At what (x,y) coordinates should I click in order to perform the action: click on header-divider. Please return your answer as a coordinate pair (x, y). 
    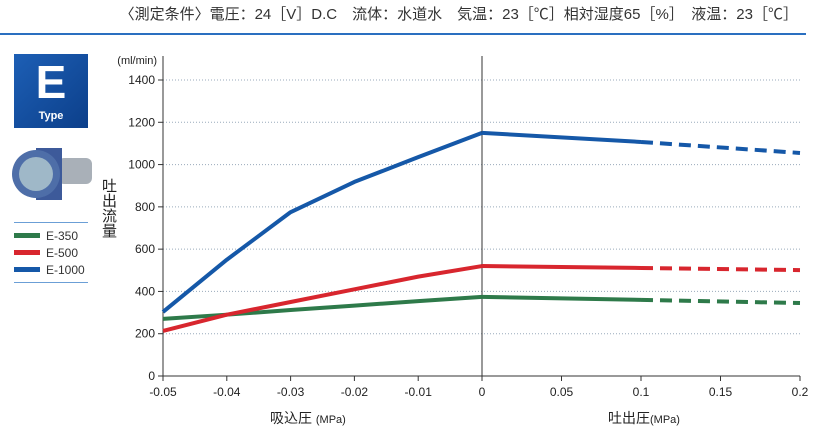
    Looking at the image, I should click on (403, 34).